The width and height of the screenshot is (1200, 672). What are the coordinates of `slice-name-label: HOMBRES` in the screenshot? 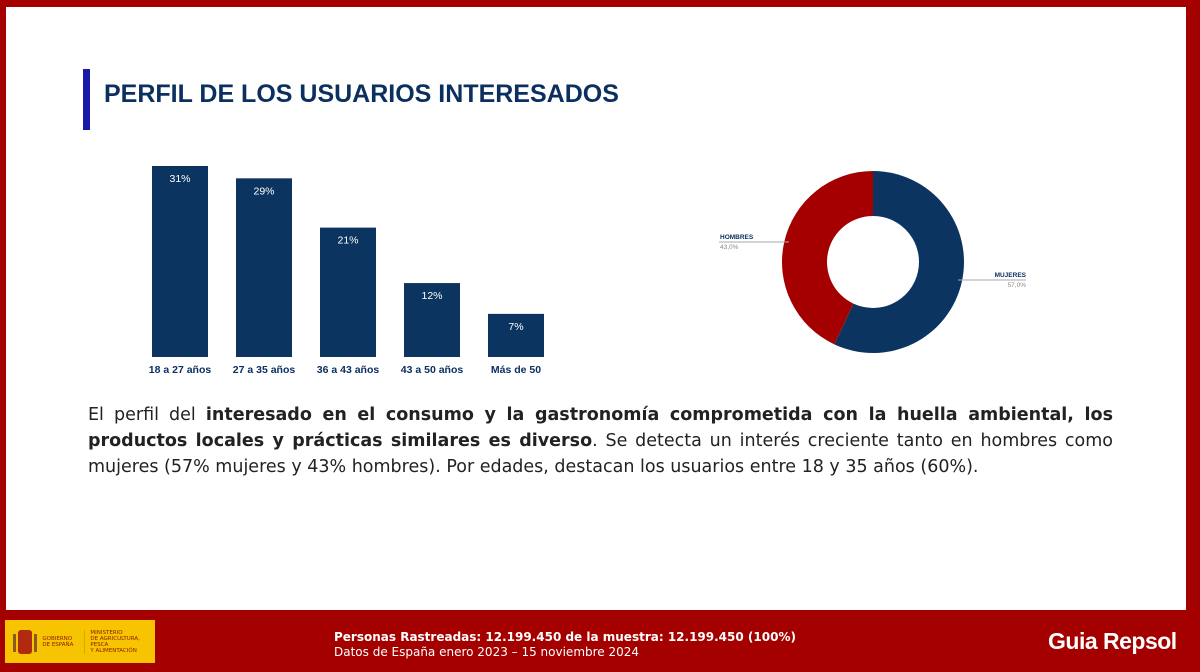 It's located at (737, 237).